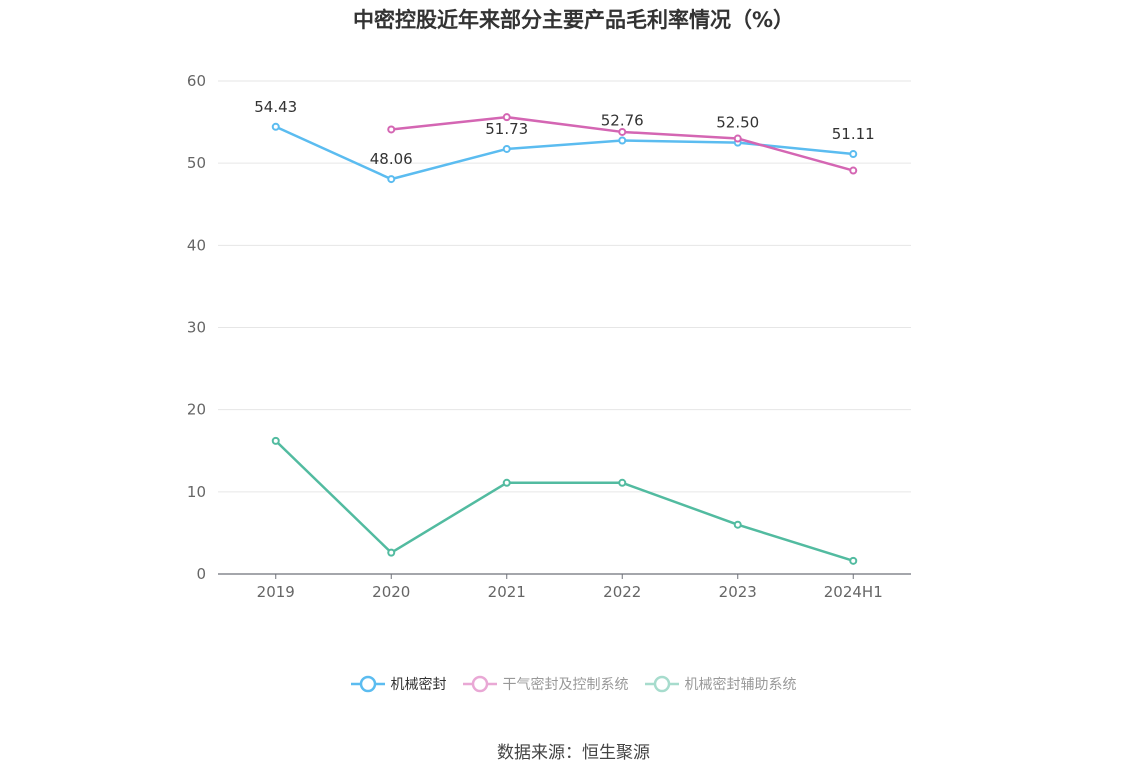 This screenshot has width=1147, height=776. I want to click on data-labels: 54.43 48.06 51.73 52.76 52.50 51.11, so click(564, 133).